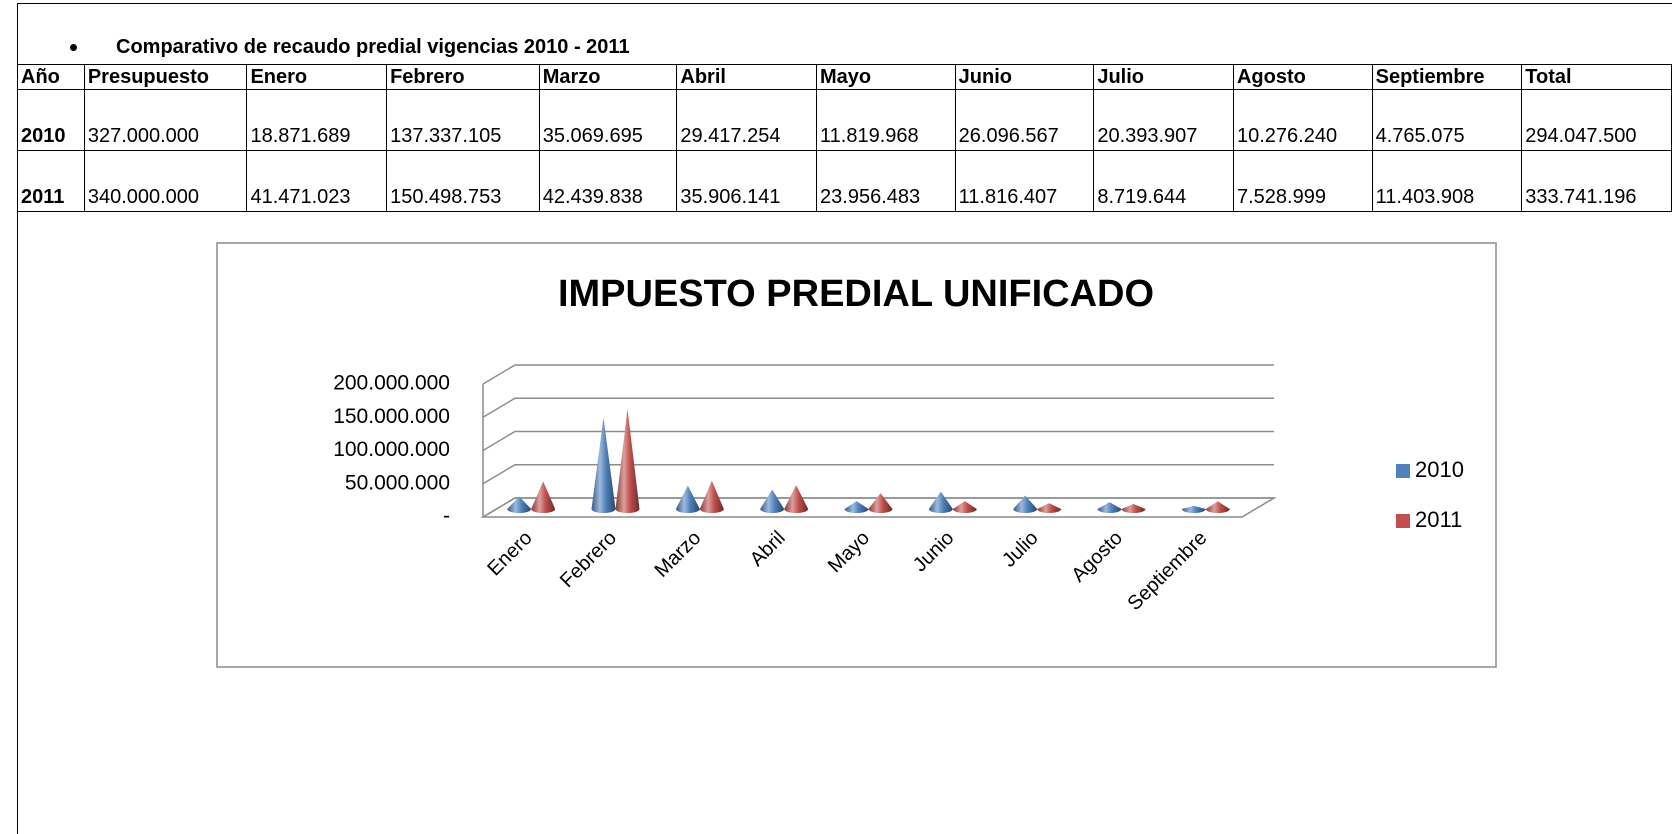 The height and width of the screenshot is (834, 1672). What do you see at coordinates (317, 181) in the screenshot?
I see `cell: 41.471.023` at bounding box center [317, 181].